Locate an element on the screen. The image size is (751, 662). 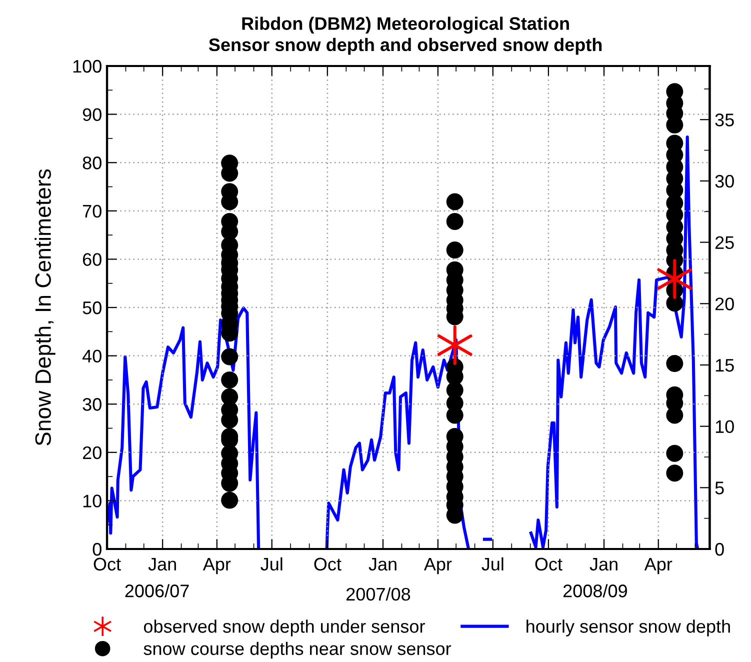
y-tick-label: 70 is located at coordinates (92, 211).